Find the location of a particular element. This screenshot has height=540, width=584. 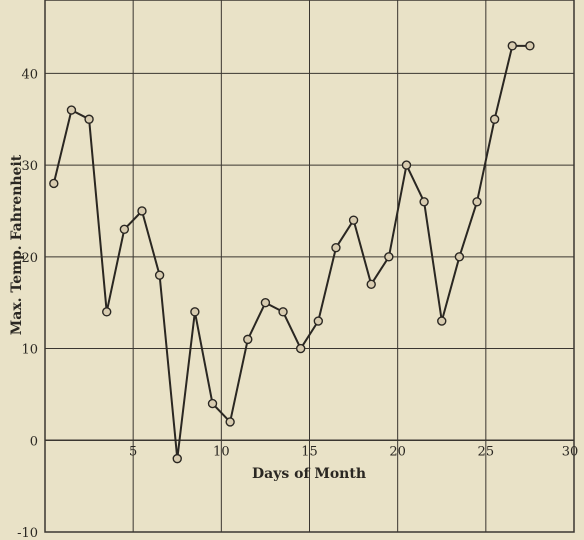

x-tick-label: 15 is located at coordinates (309, 451).